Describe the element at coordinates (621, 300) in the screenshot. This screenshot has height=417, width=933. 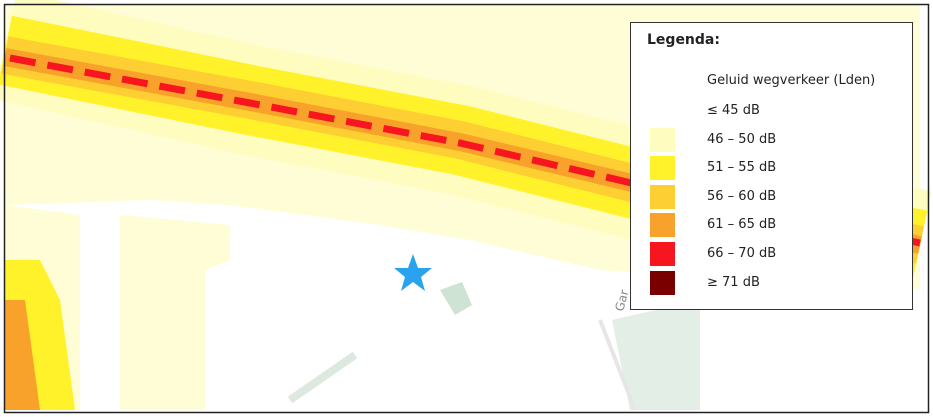
I see `street-label: Gar` at that location.